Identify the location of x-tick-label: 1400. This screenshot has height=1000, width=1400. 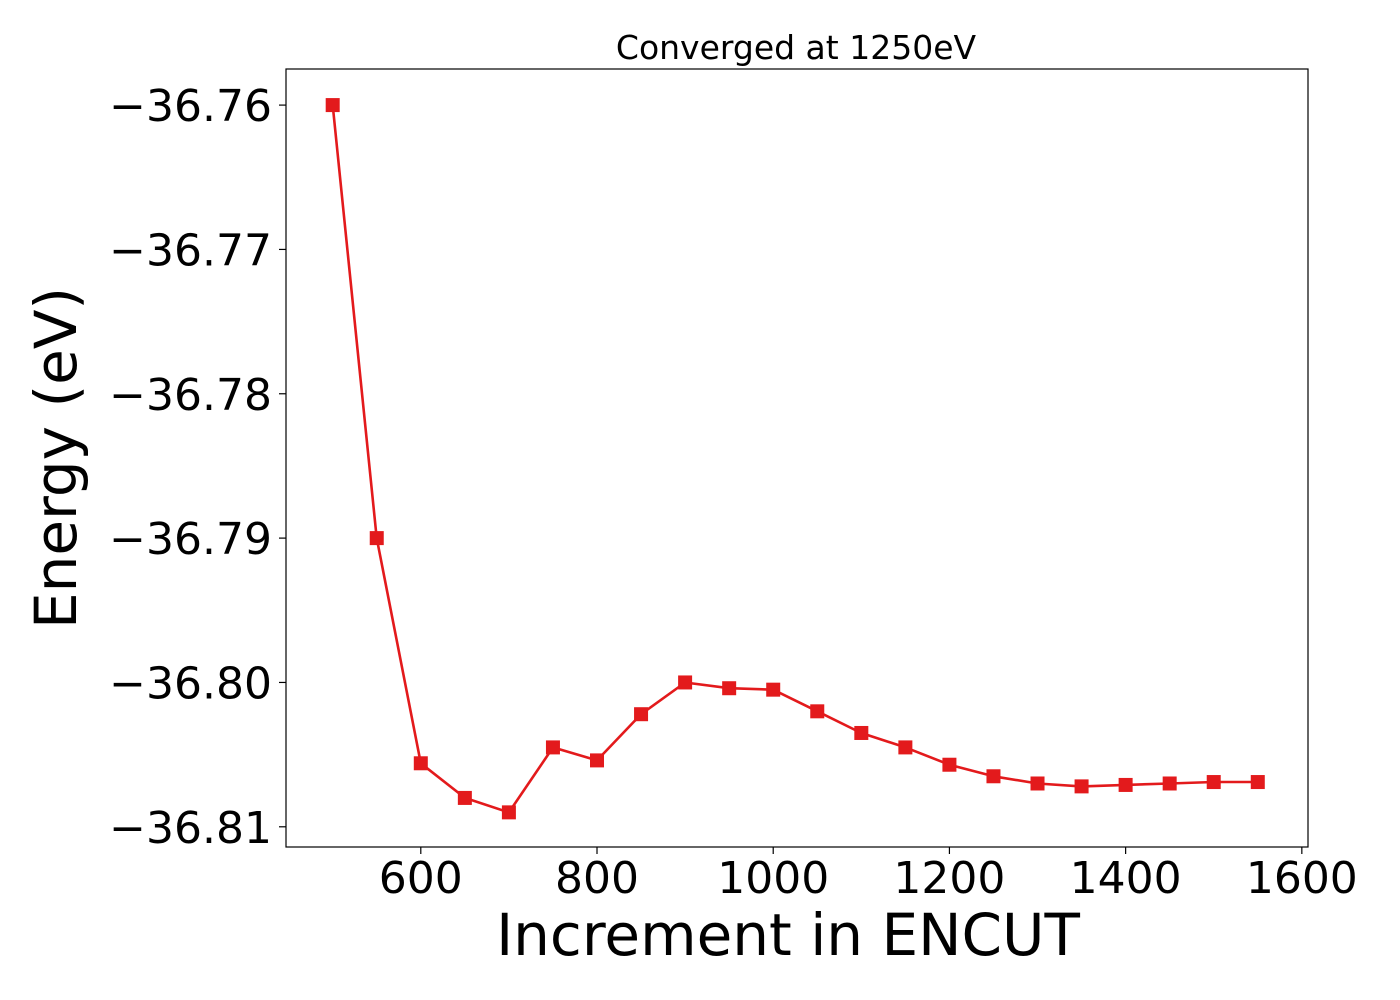
(1126, 878).